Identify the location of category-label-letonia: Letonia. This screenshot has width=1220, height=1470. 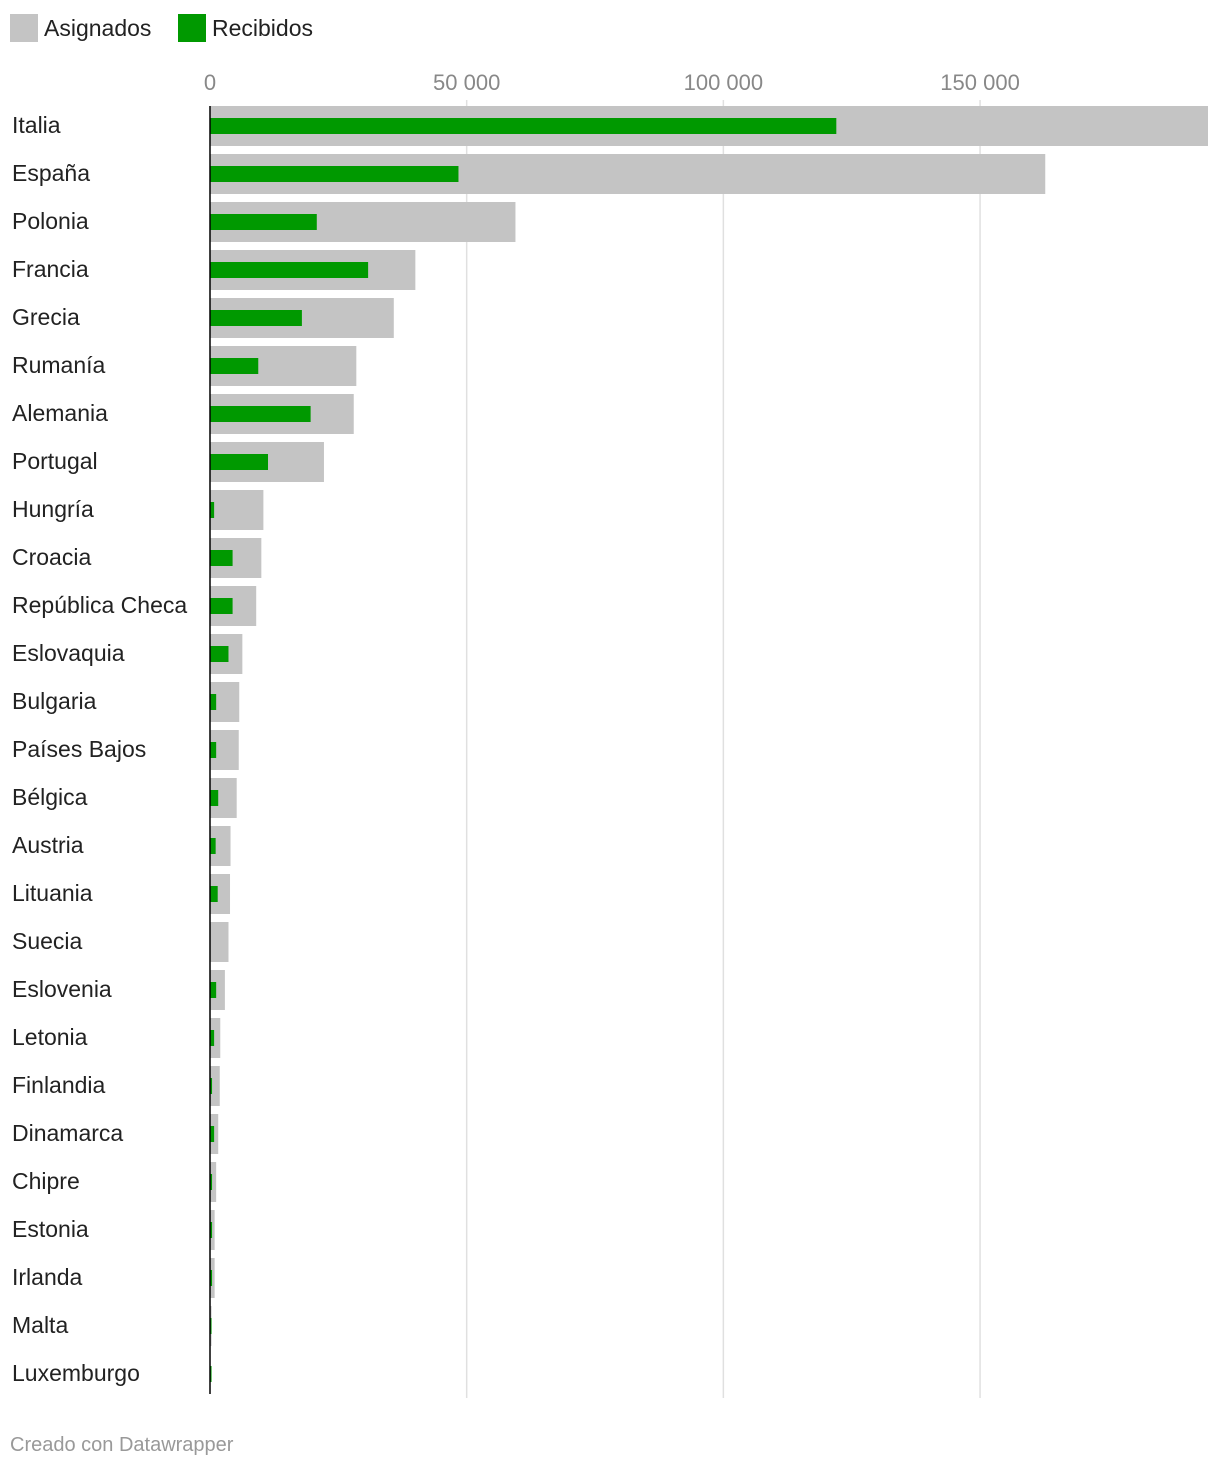
(50, 1037).